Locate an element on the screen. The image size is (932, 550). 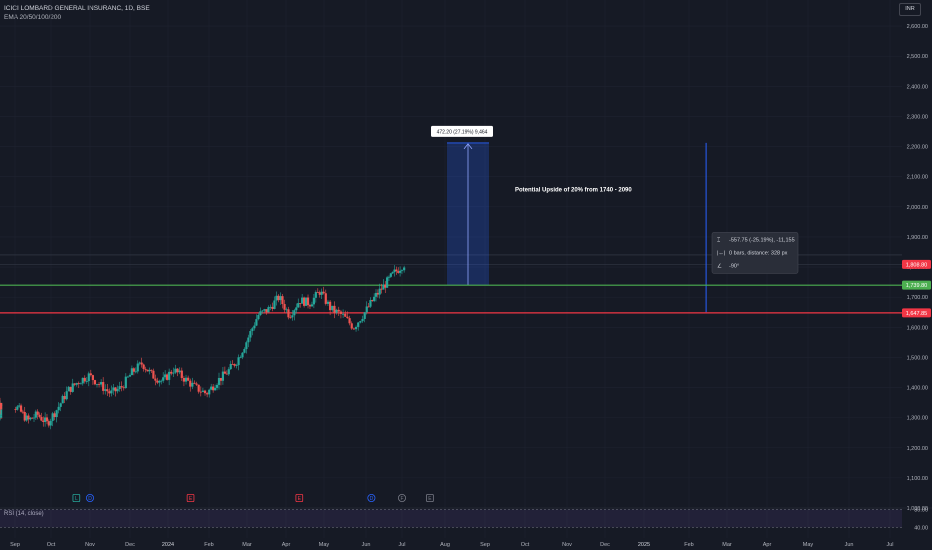
x-tick-label: Mar is located at coordinates (727, 545).